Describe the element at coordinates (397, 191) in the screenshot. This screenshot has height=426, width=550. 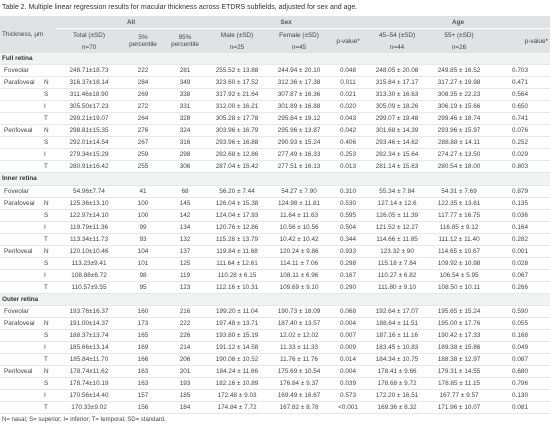
I see `value-cell: 55.34 ± 7.84` at that location.